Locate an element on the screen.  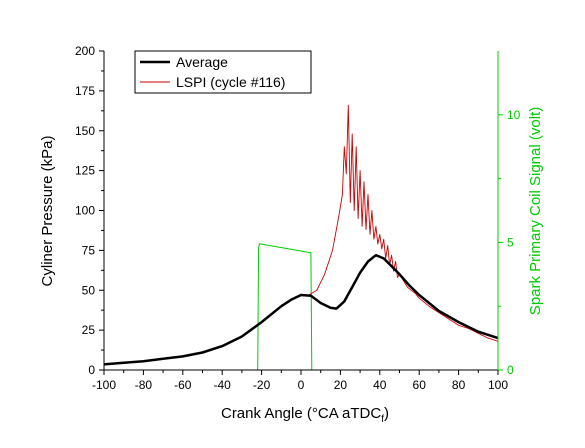
y-axis-title: Cyliner Pressure (kPa) is located at coordinates (47, 211).